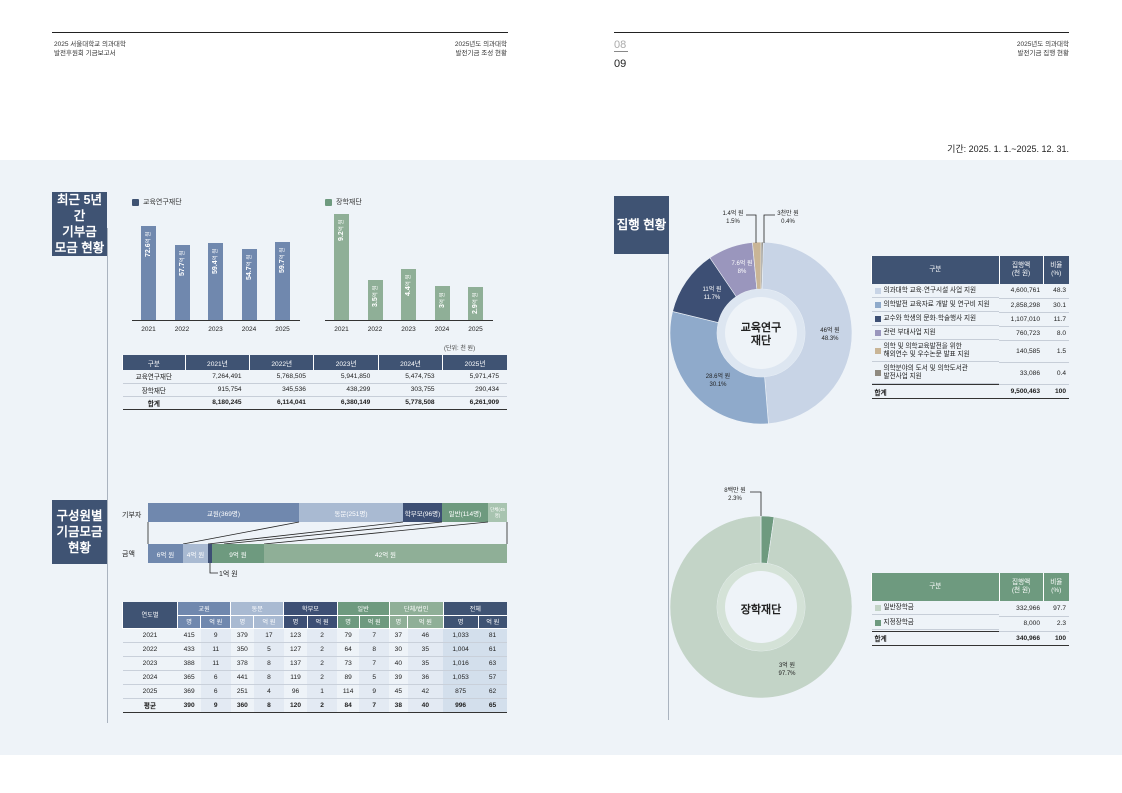 The image size is (1122, 793). I want to click on table-cell: 46, so click(425, 635).